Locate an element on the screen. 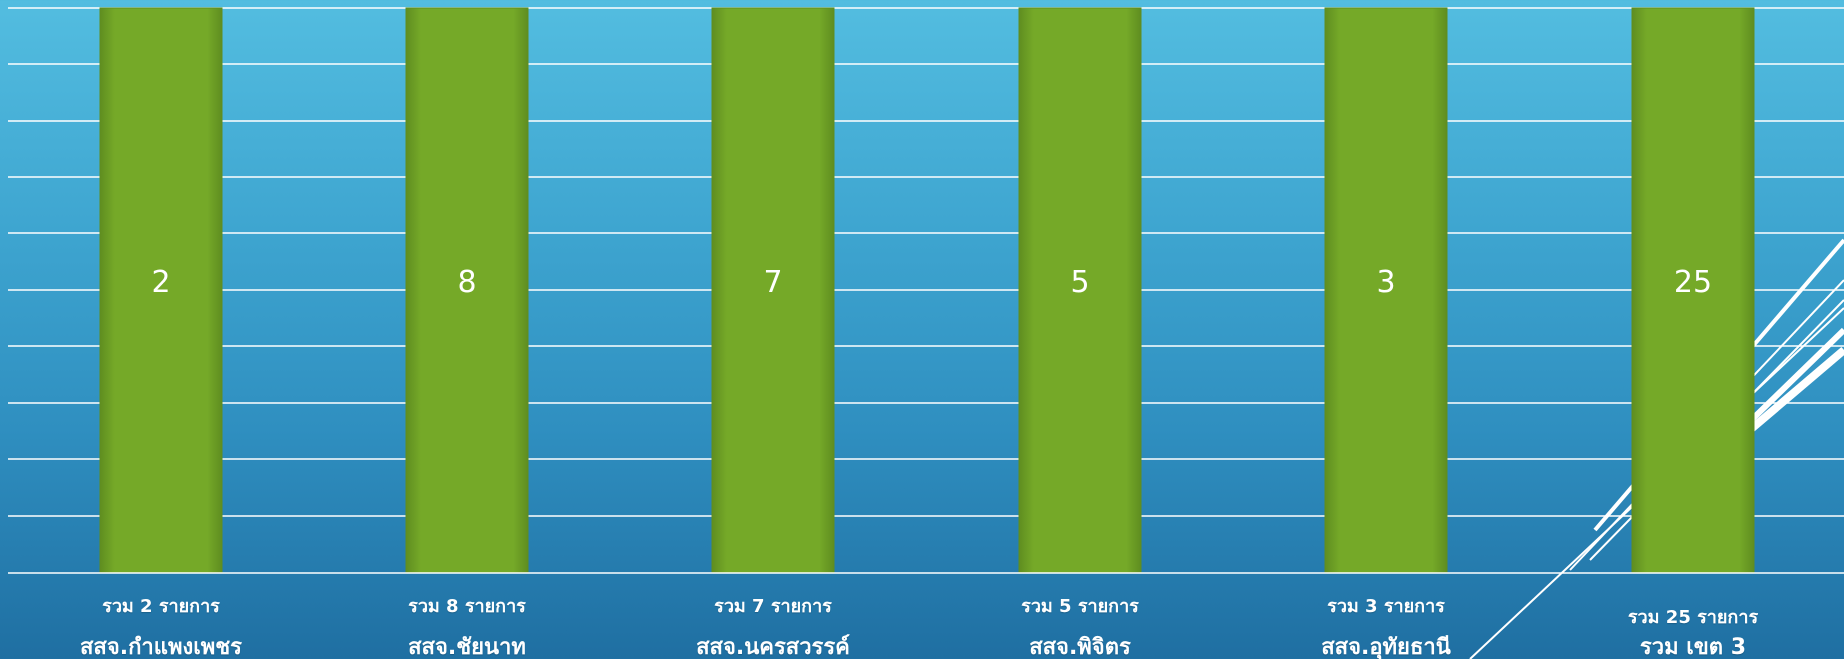  count-label-2: รวม 8 รายการ is located at coordinates (467, 606).